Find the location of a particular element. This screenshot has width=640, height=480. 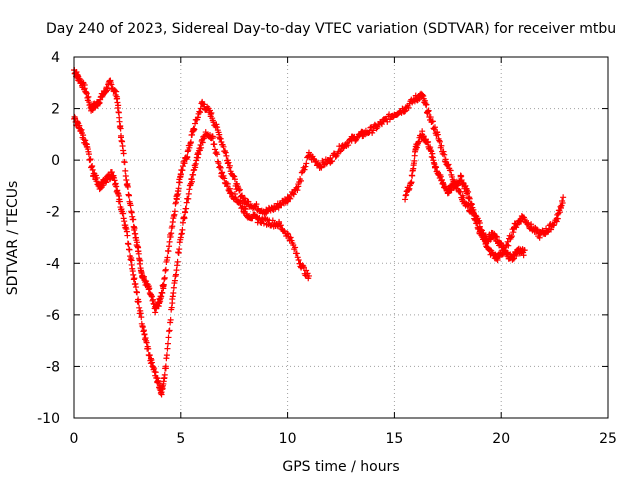

y-tick-label: 0 is located at coordinates (55, 161).